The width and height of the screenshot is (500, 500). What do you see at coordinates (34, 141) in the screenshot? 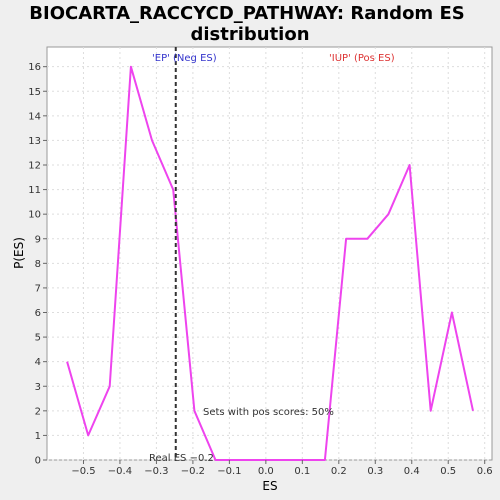
I see `y-tick-label: 13` at bounding box center [34, 141].